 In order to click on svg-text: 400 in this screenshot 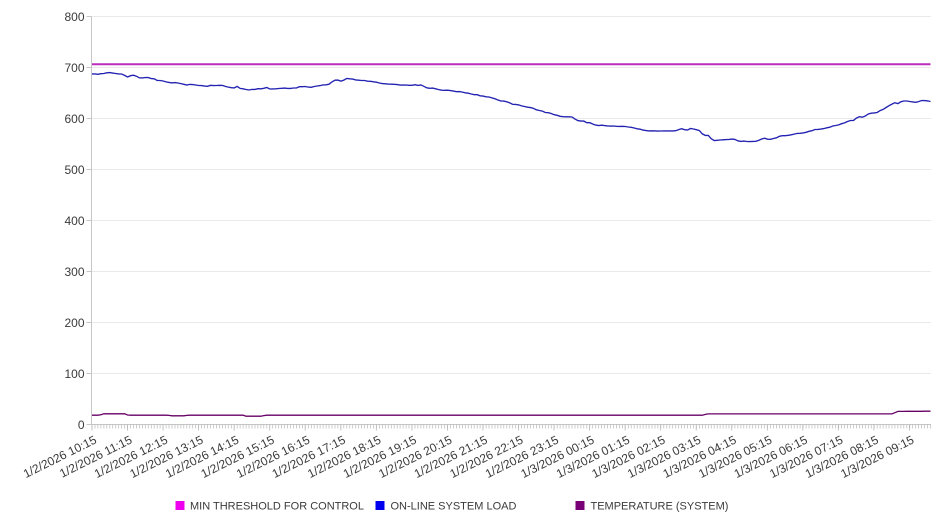, I will do `click(74, 221)`.